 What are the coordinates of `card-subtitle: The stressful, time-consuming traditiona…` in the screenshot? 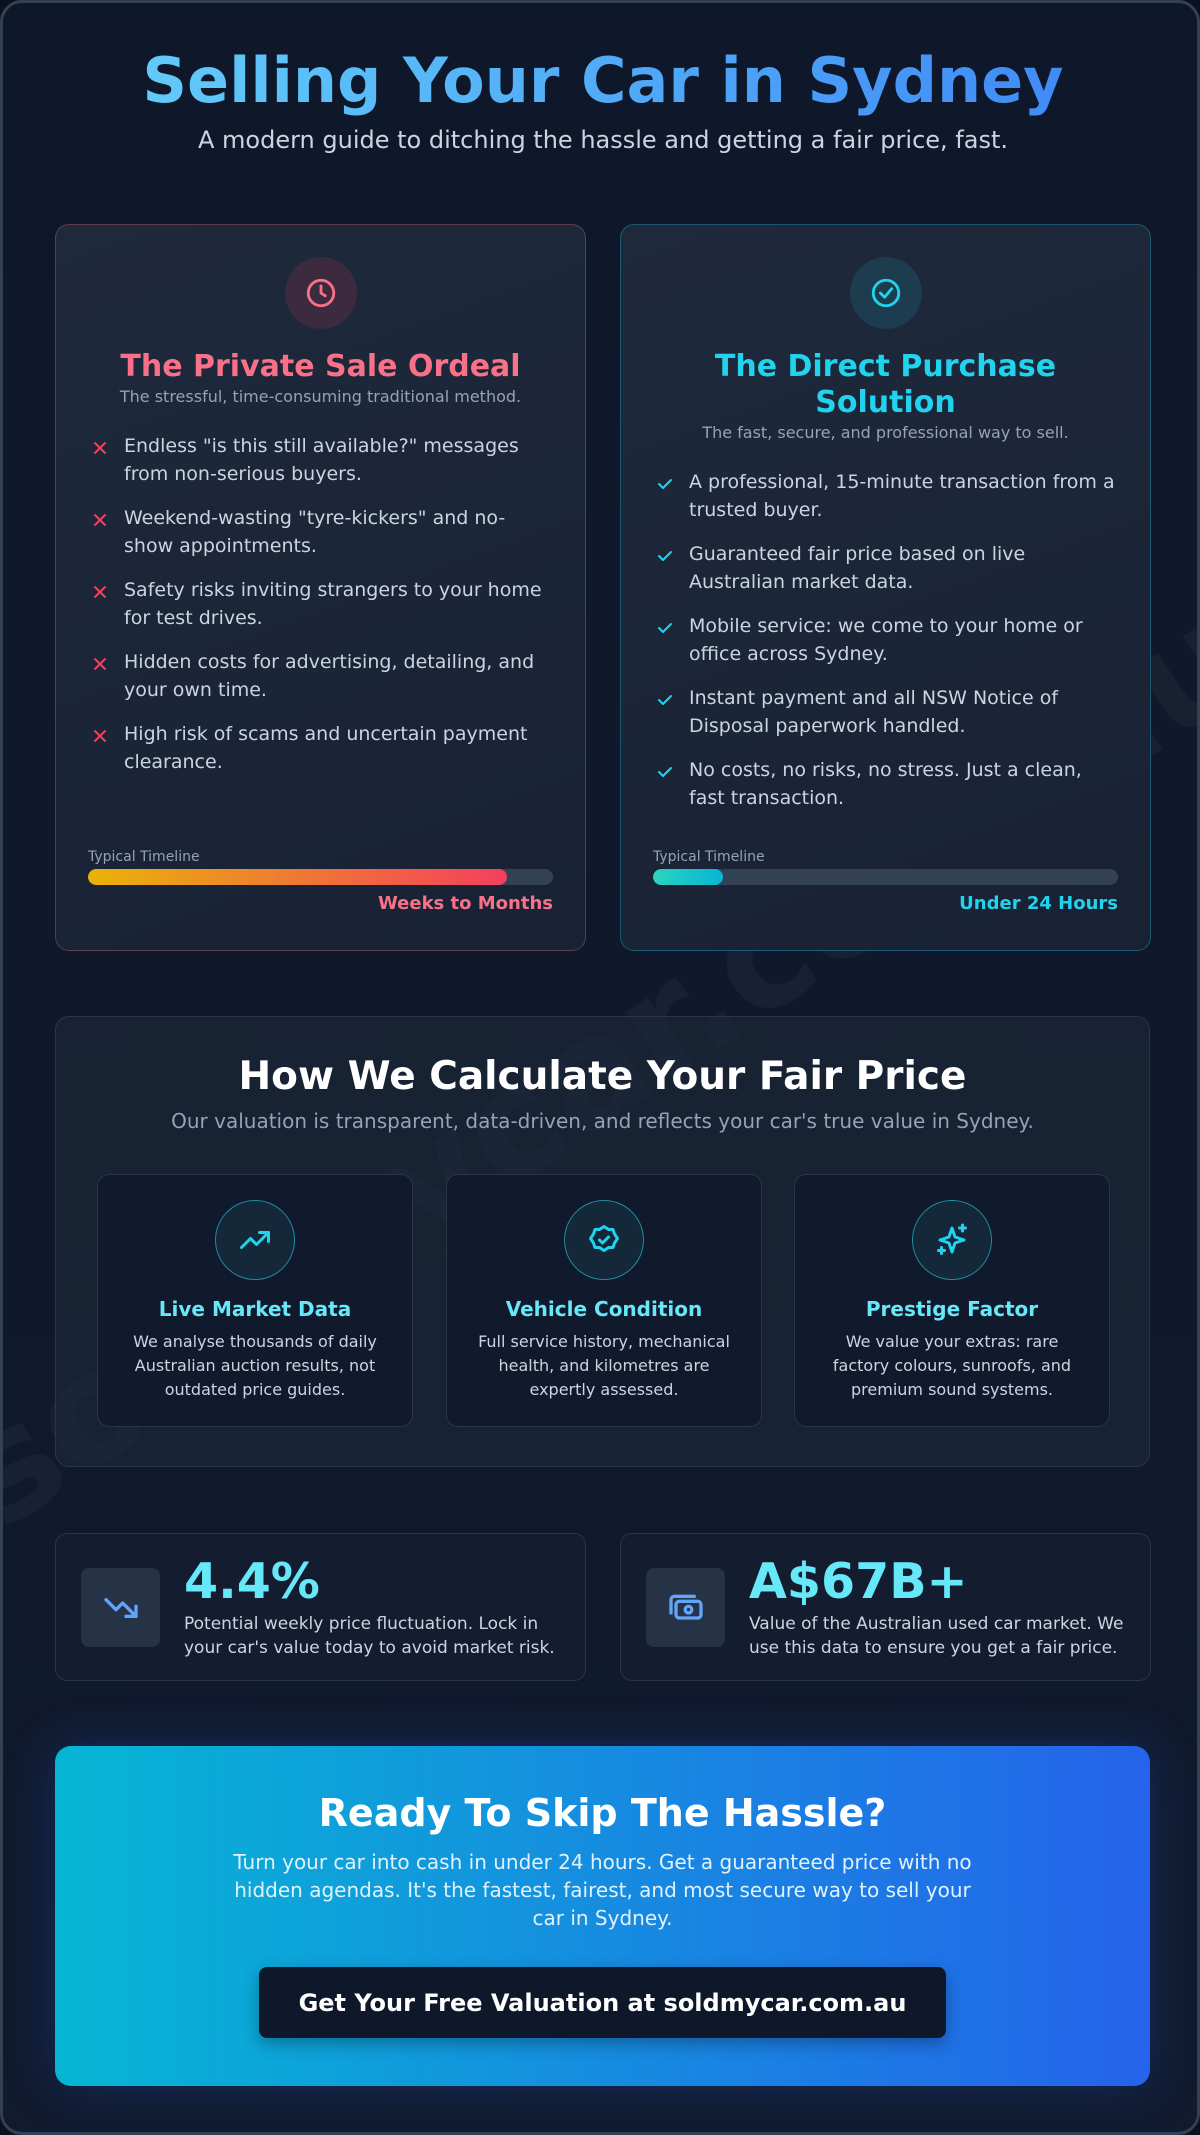 It's located at (320, 396).